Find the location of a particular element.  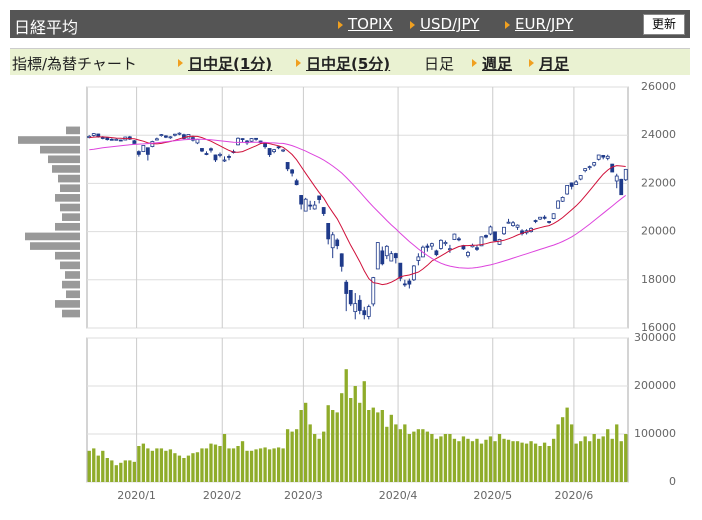

eurjpy-link: EUR/JPY is located at coordinates (539, 24).